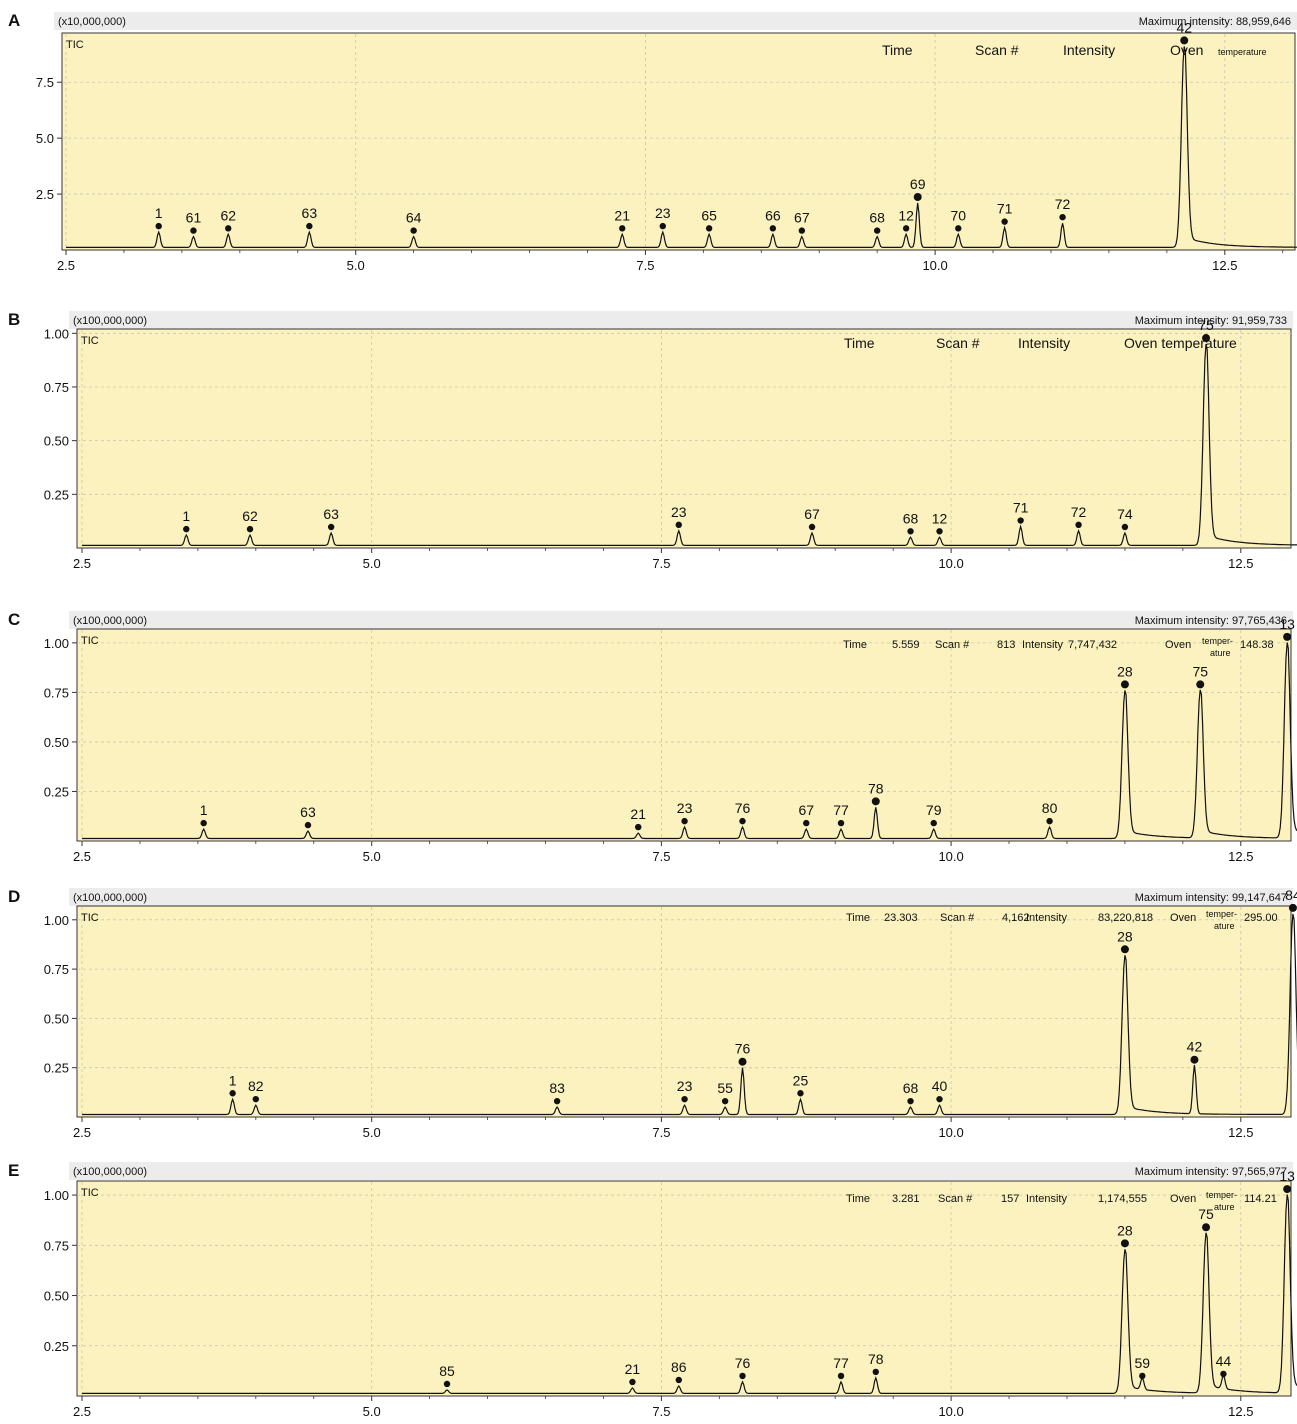 This screenshot has width=1297, height=1424. What do you see at coordinates (1224, 926) in the screenshot?
I see `info-field: ature` at bounding box center [1224, 926].